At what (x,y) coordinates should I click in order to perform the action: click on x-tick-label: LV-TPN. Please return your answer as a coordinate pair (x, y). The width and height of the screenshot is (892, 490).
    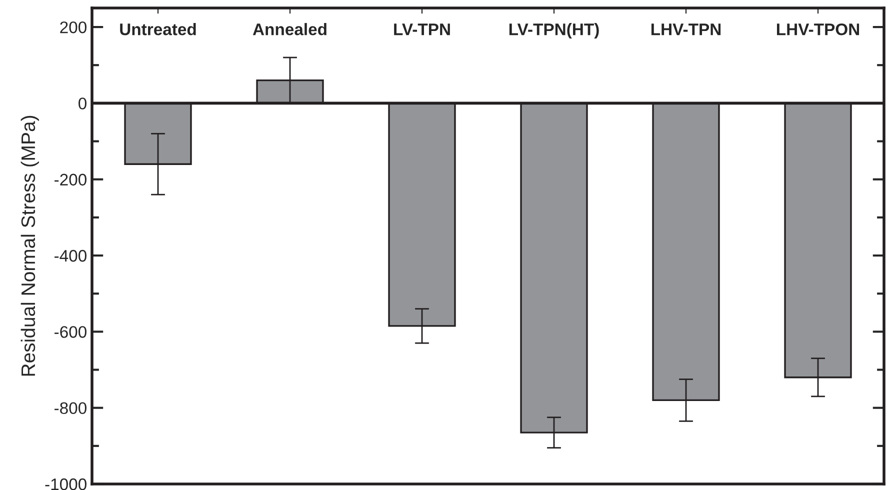
    Looking at the image, I should click on (422, 30).